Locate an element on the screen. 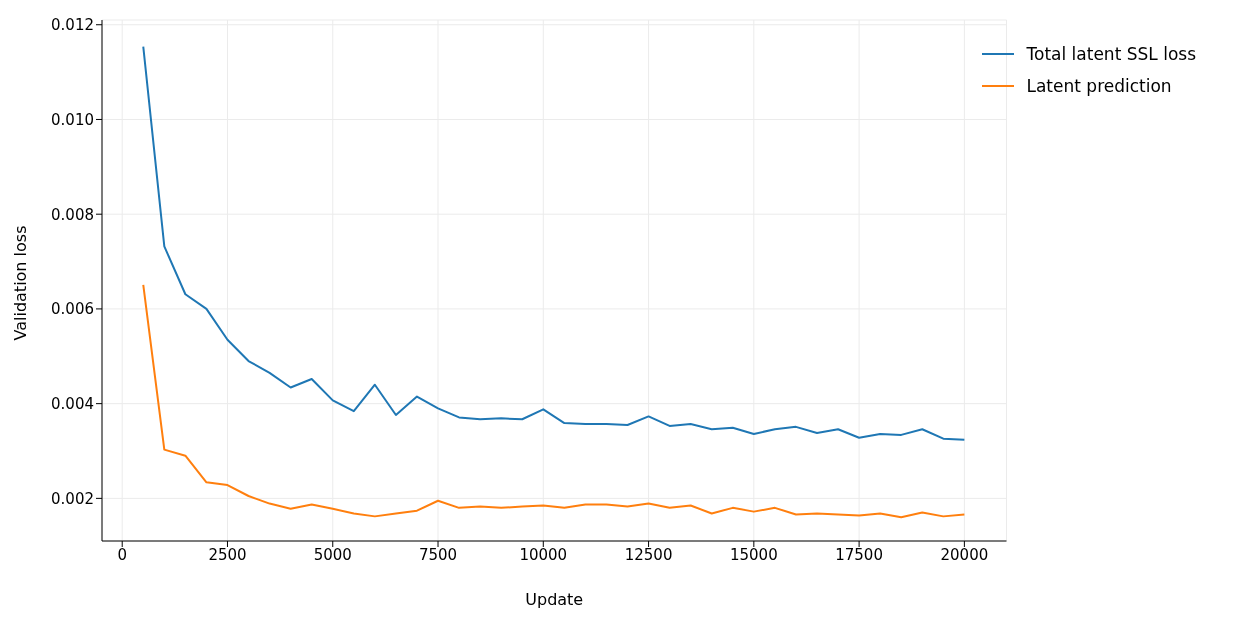 Image resolution: width=1244 pixels, height=629 pixels. x-tick-label: 10000 is located at coordinates (543, 554).